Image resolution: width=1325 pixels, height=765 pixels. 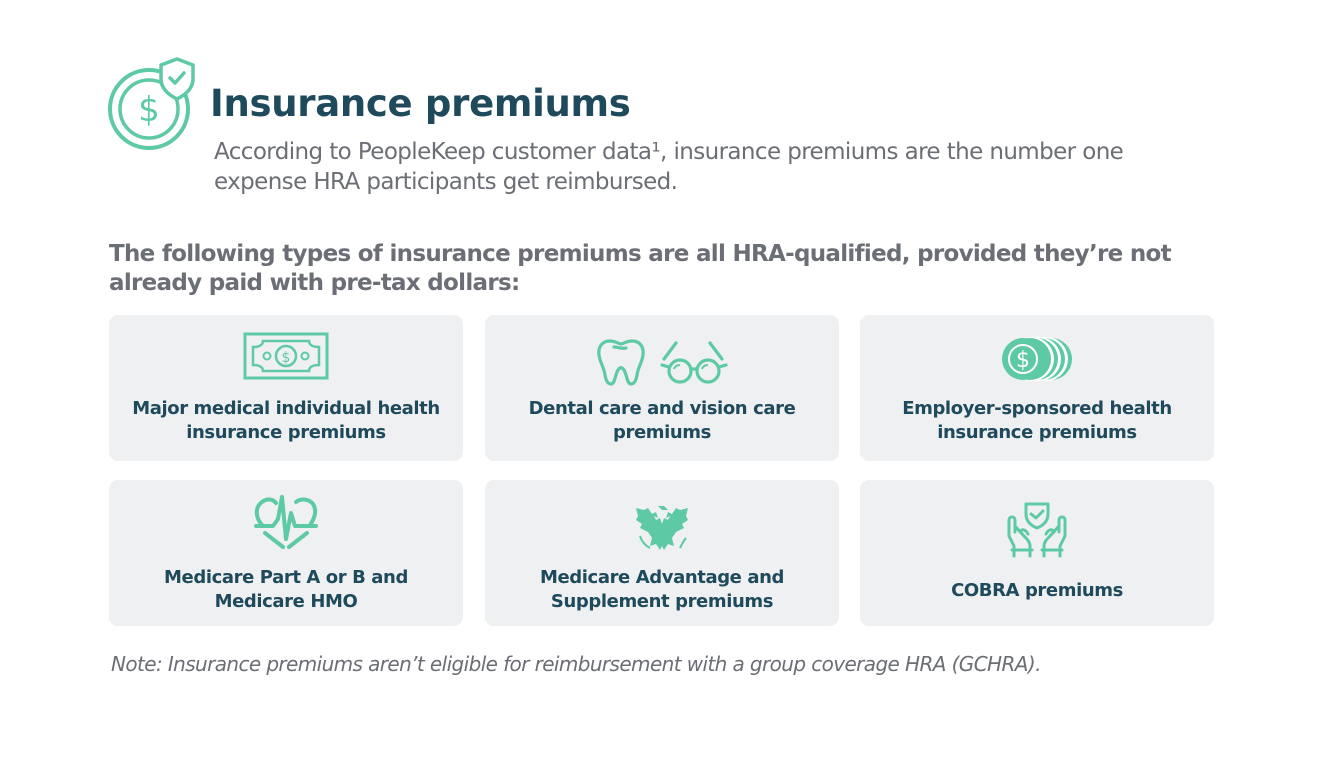 I want to click on heart-pulse-icon, so click(x=286, y=522).